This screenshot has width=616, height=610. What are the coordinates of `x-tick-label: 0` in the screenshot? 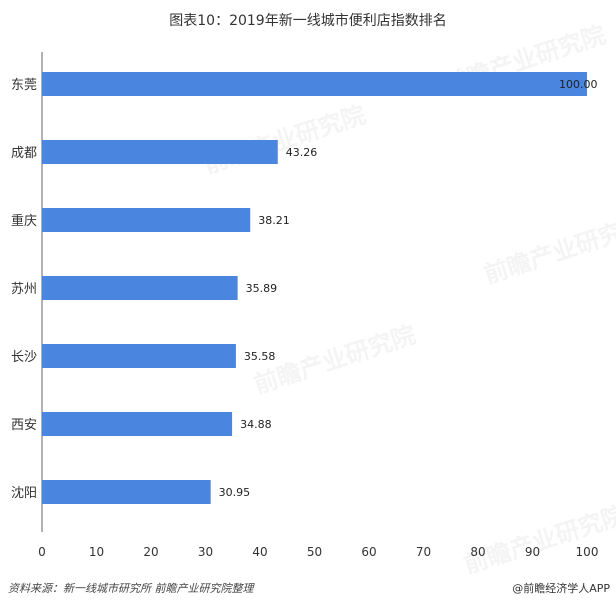 It's located at (42, 552).